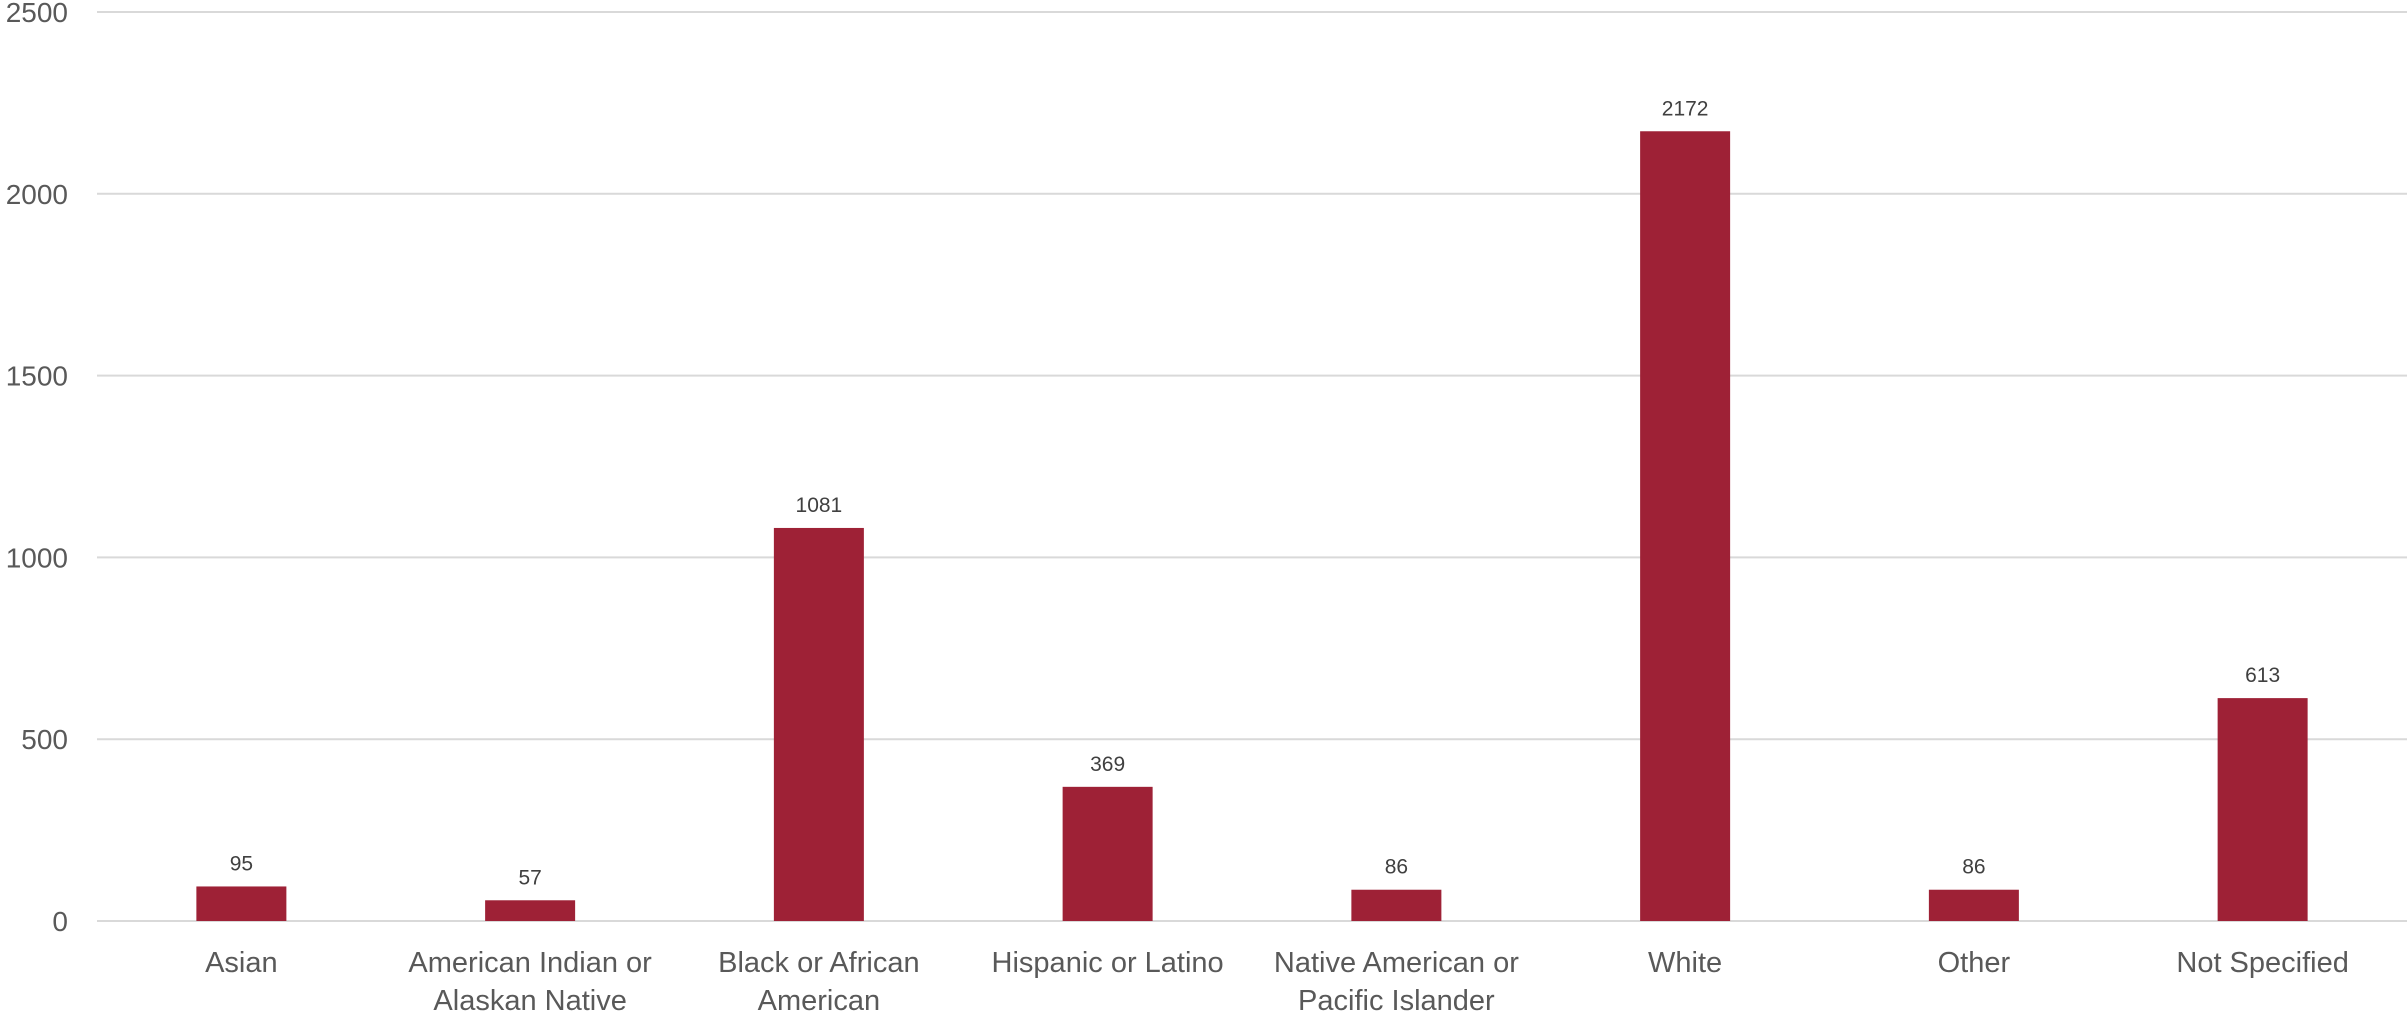 The width and height of the screenshot is (2407, 1015). I want to click on category-label-line: American Indian or, so click(530, 963).